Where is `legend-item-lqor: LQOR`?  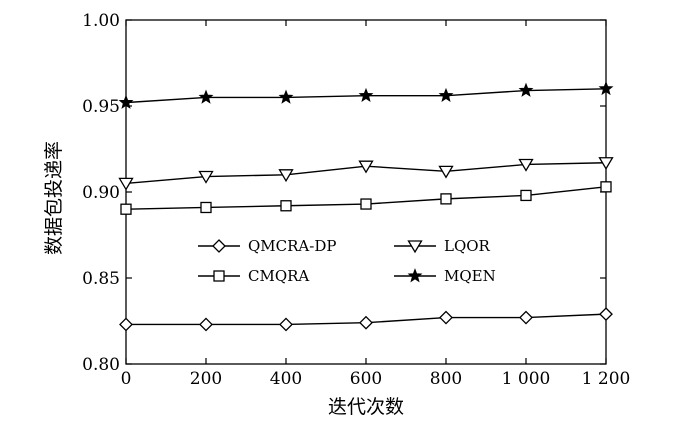
legend-item-lqor: LQOR is located at coordinates (442, 246).